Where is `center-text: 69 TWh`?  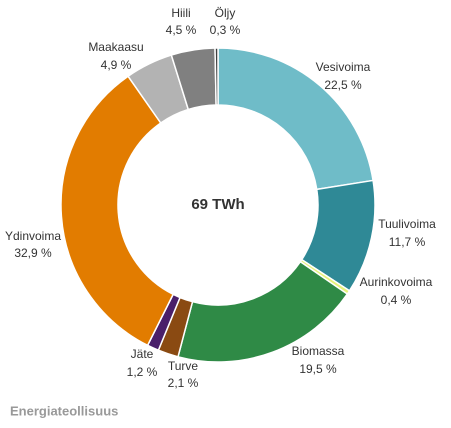
center-text: 69 TWh is located at coordinates (217, 204).